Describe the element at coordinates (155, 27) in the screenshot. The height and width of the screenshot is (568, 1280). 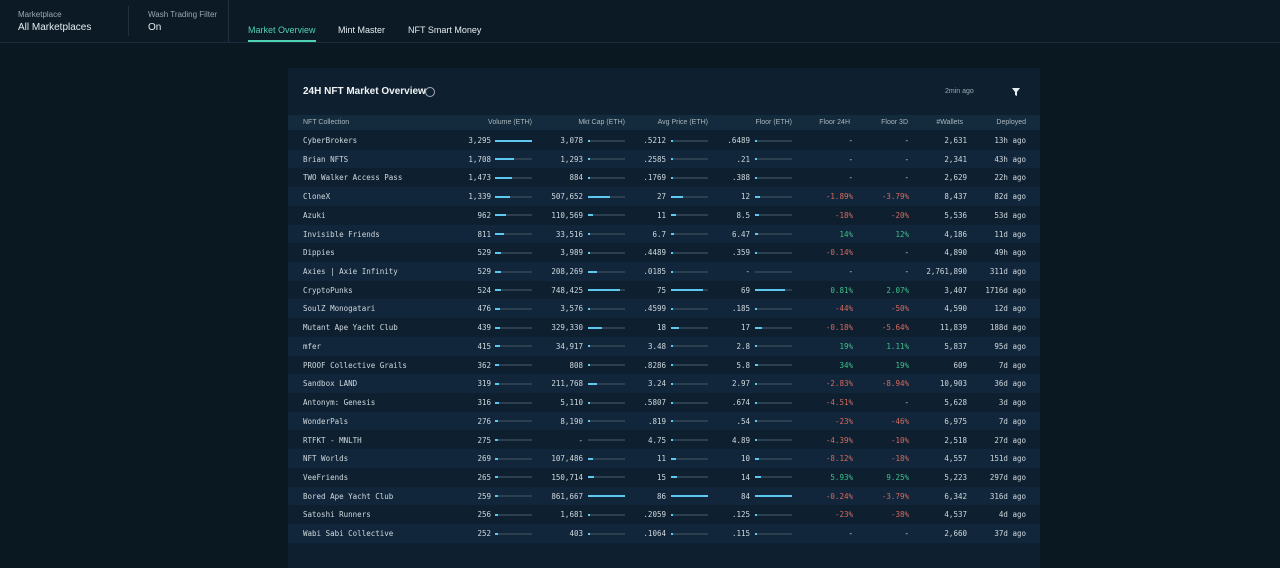
I see `wash-filter-select: On` at that location.